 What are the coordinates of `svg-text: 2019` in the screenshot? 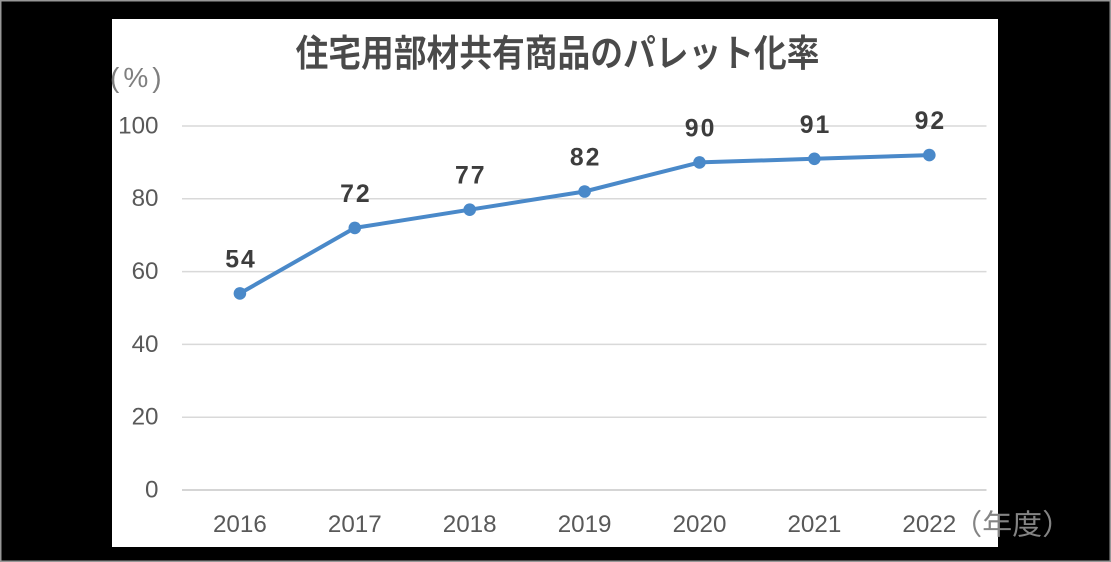 It's located at (585, 524).